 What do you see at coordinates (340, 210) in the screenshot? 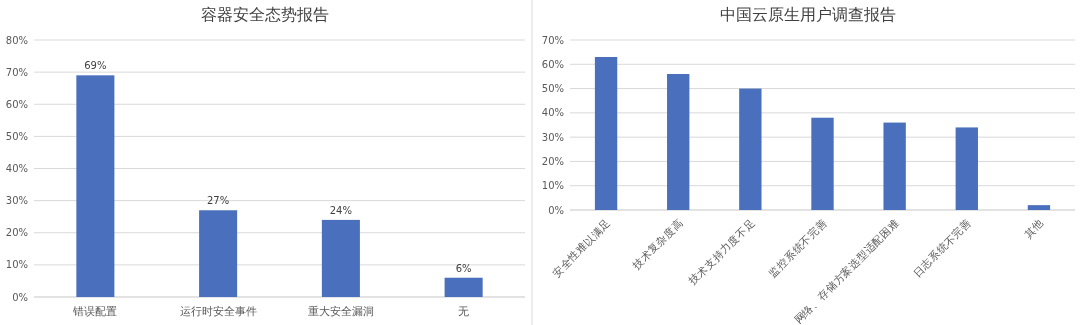
I see `data-label: 24%` at bounding box center [340, 210].